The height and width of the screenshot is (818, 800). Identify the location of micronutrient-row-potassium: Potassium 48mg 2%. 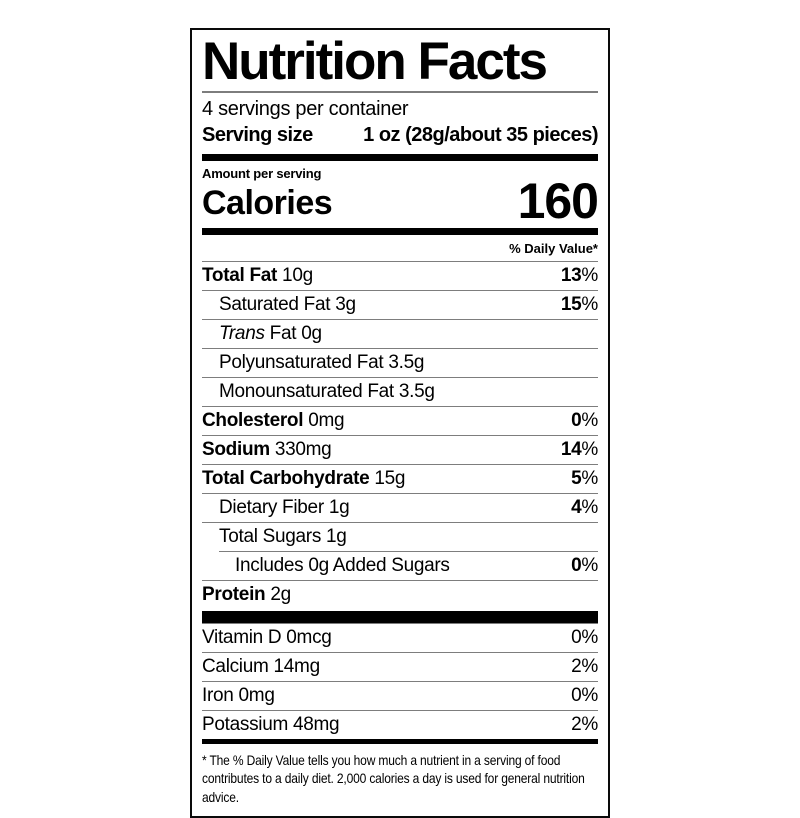
(400, 724).